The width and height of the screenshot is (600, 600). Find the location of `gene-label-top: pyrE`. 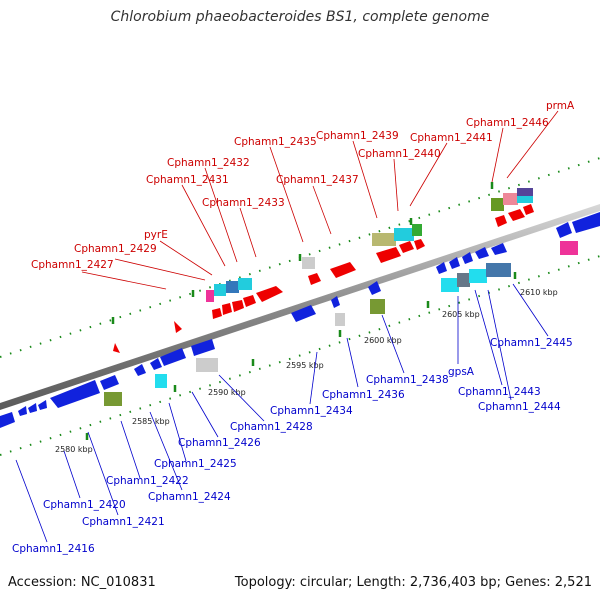

gene-label-top: pyrE is located at coordinates (156, 235).